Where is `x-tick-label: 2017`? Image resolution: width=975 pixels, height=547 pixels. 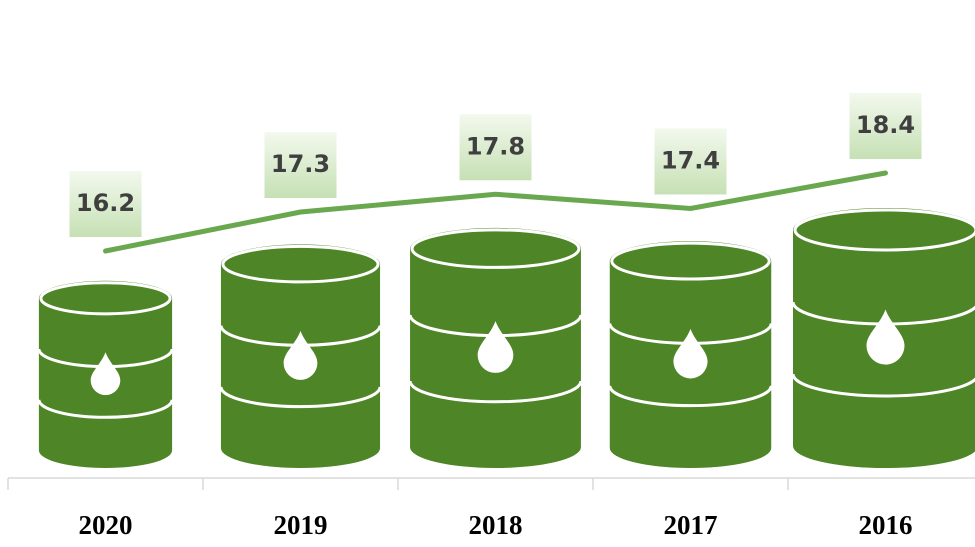 x-tick-label: 2017 is located at coordinates (691, 525).